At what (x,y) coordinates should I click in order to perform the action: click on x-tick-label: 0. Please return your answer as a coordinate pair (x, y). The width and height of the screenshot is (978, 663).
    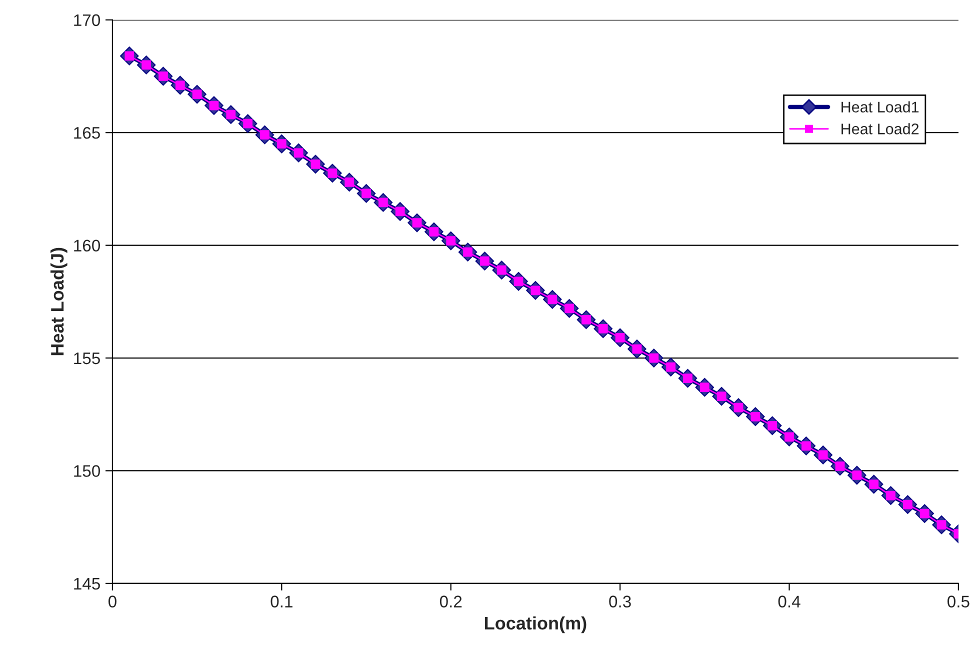
    Looking at the image, I should click on (112, 602).